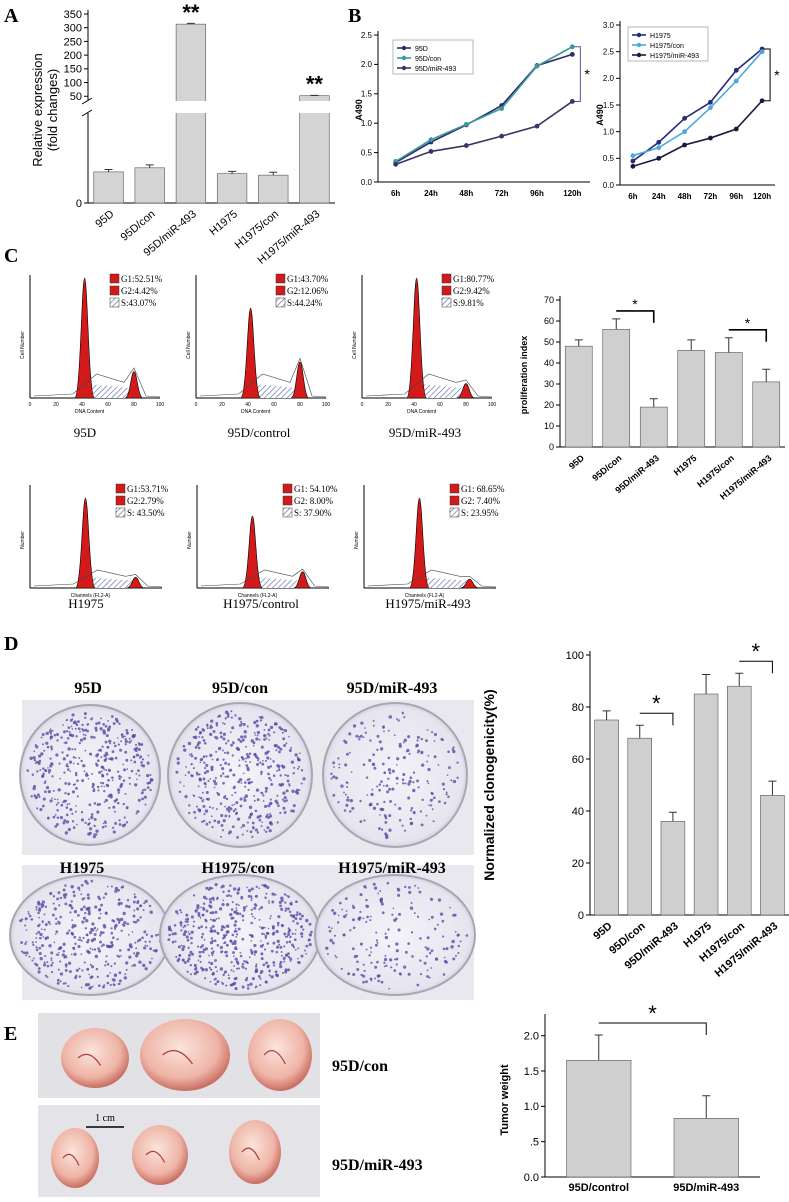 The height and width of the screenshot is (1202, 789). Describe the element at coordinates (314, 107) in the screenshot. I see `axis-break-gap` at that location.